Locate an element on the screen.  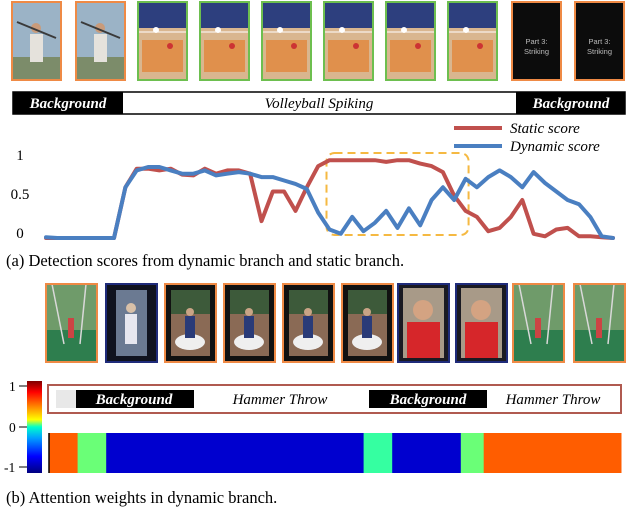
legend: Static score Dynamic score is located at coordinates (527, 138).